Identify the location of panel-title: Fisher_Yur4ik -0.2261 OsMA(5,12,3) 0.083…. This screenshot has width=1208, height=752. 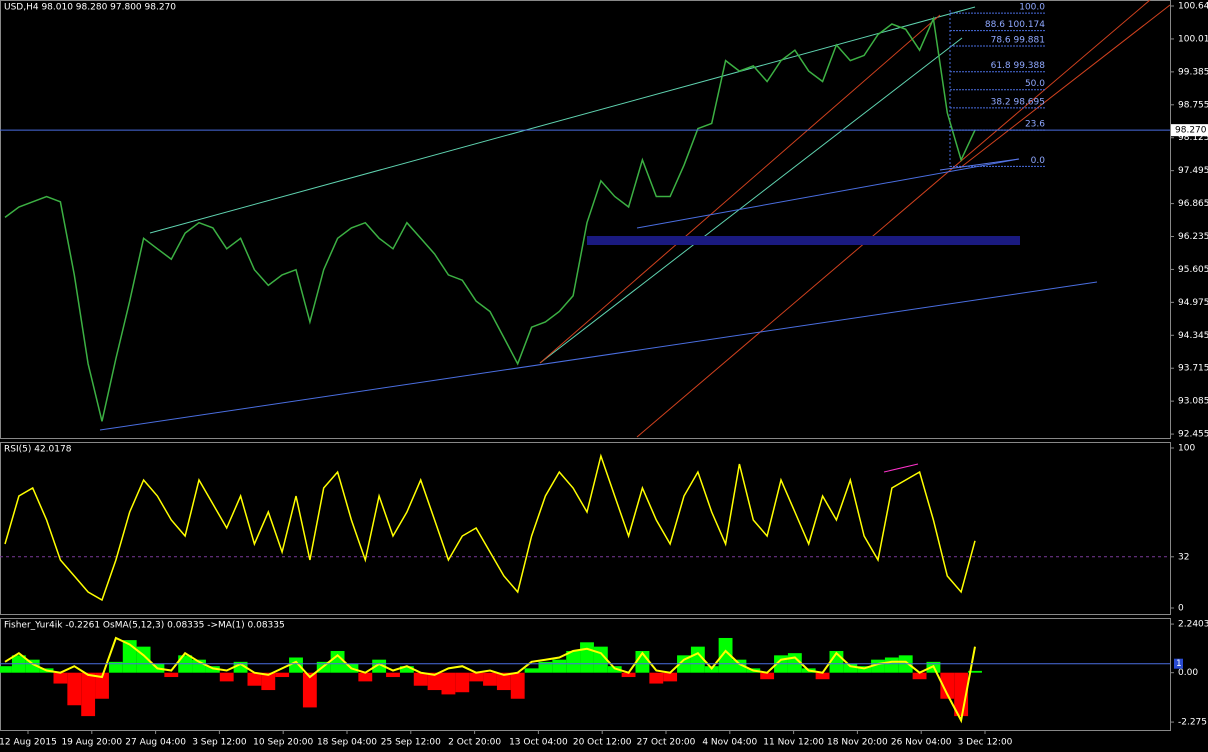
(144, 626).